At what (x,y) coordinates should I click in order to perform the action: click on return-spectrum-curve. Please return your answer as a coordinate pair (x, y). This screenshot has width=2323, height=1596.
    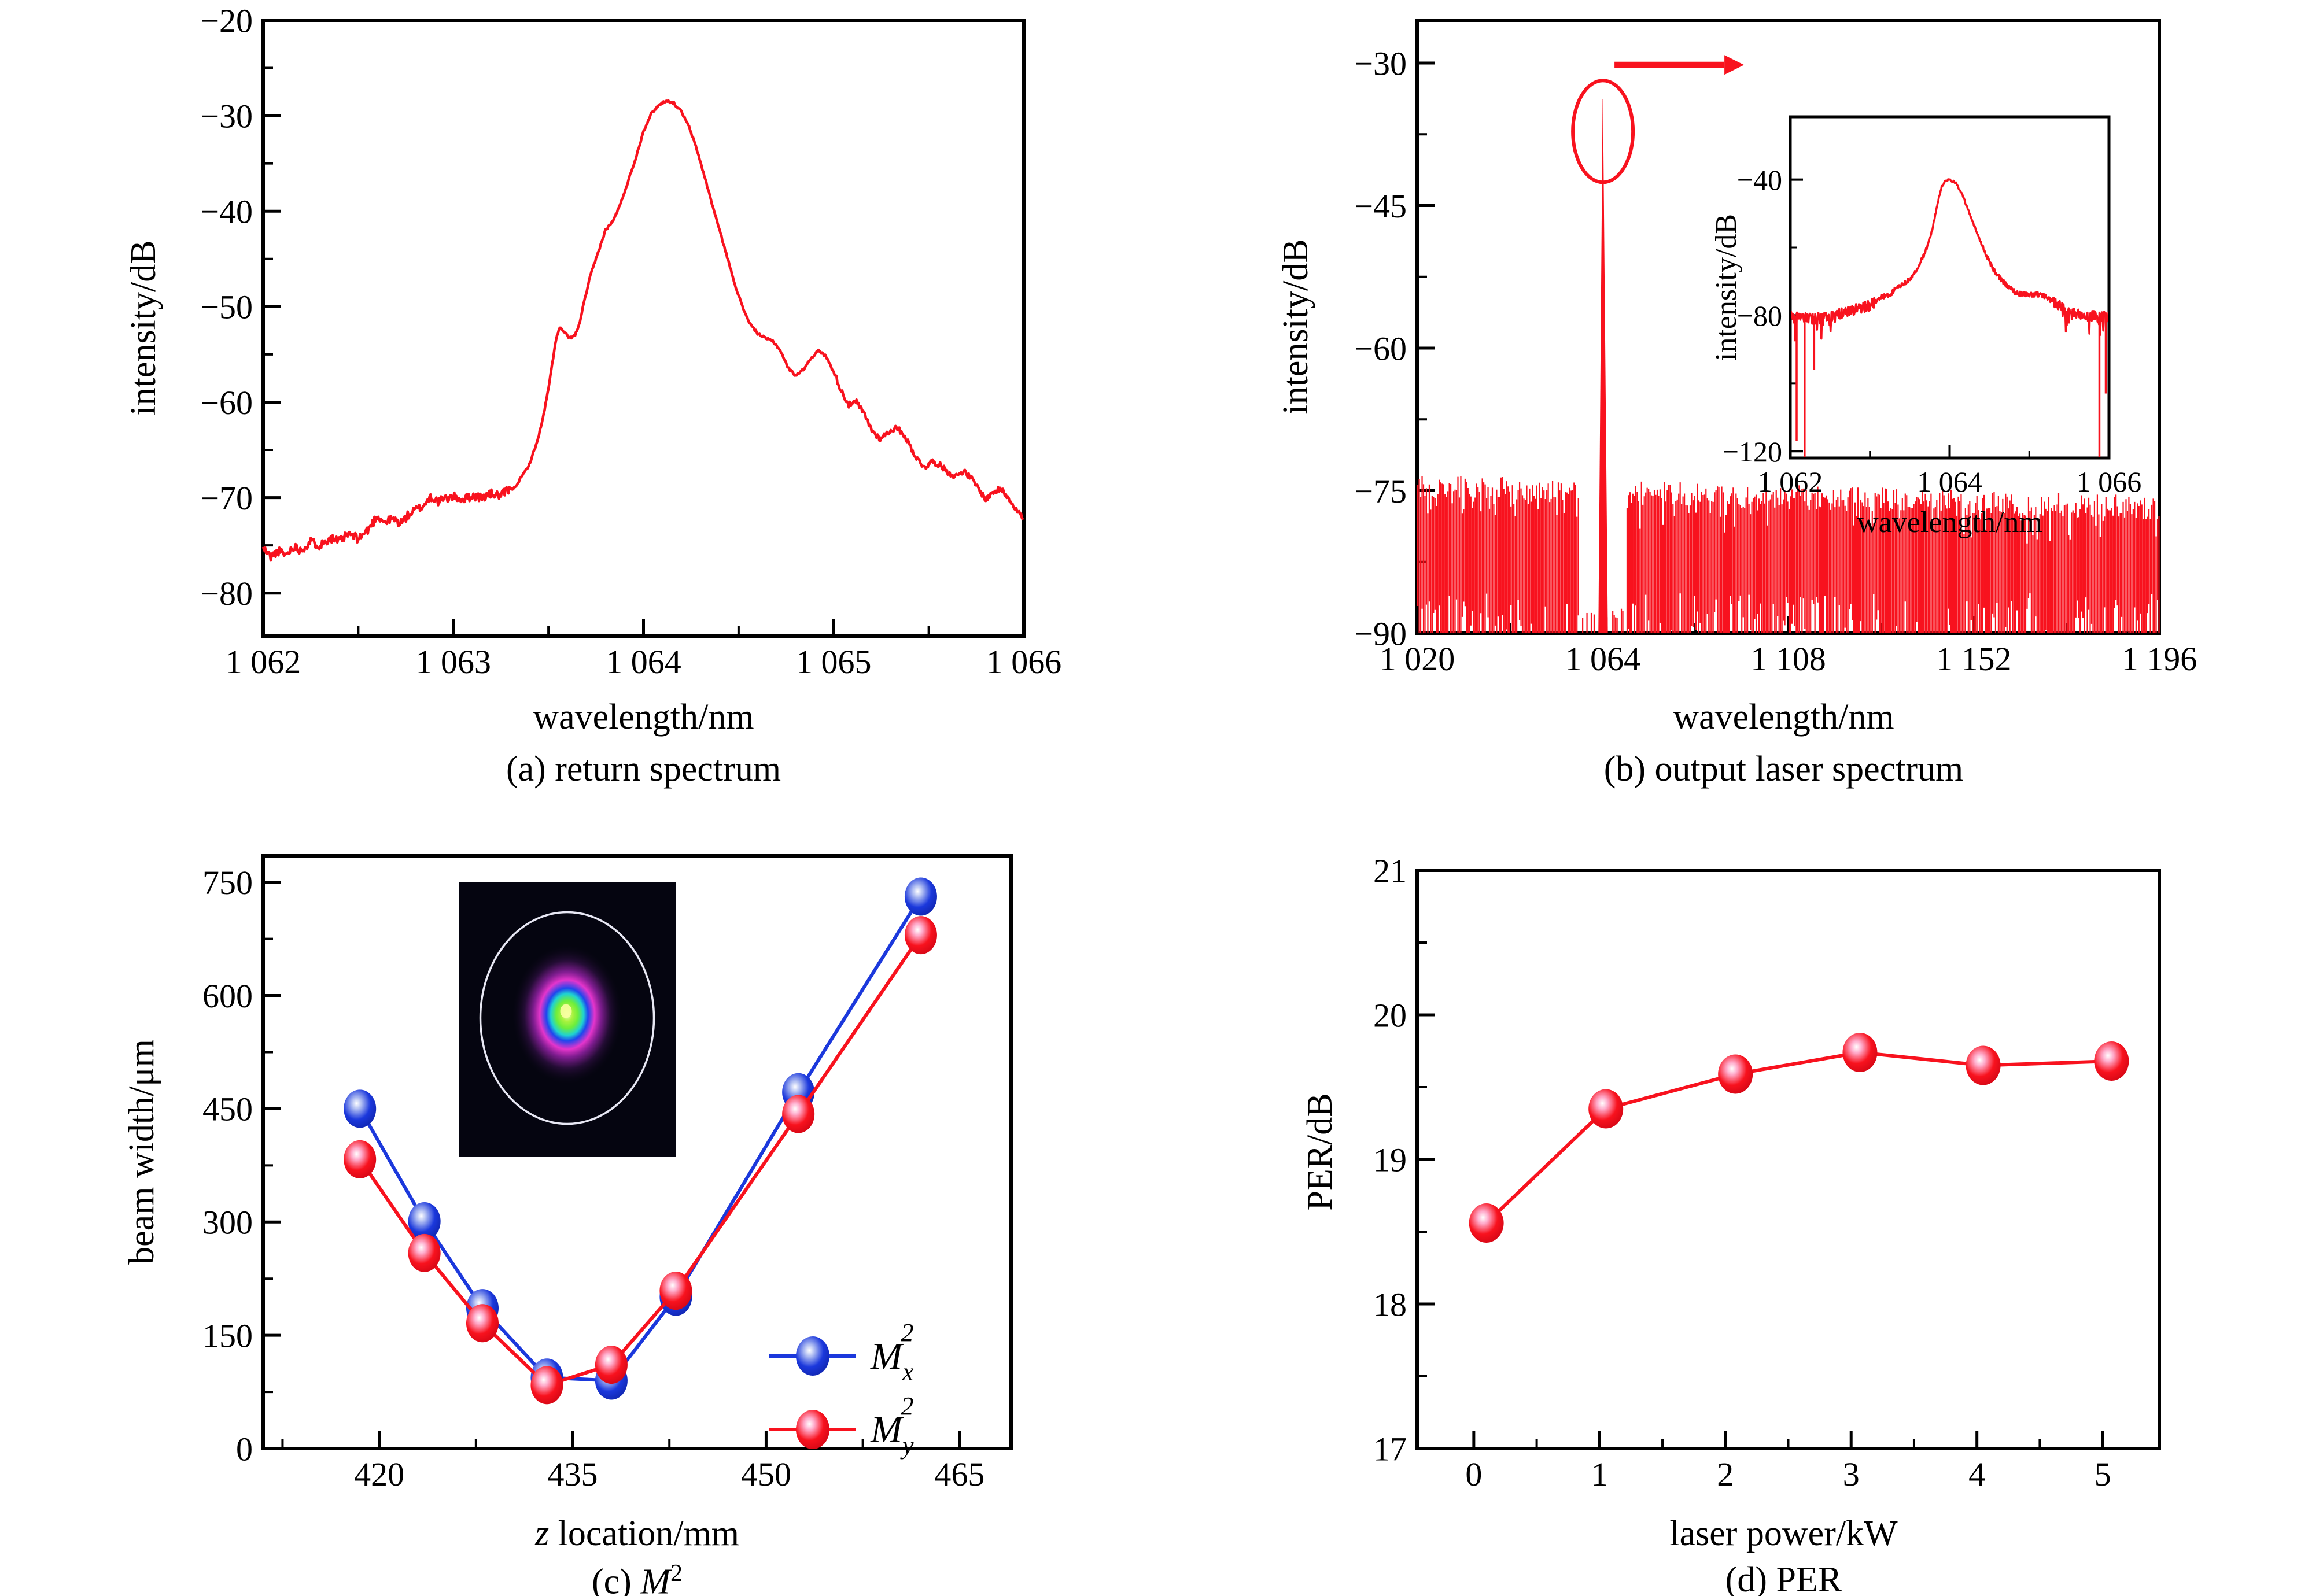
    Looking at the image, I should click on (642, 330).